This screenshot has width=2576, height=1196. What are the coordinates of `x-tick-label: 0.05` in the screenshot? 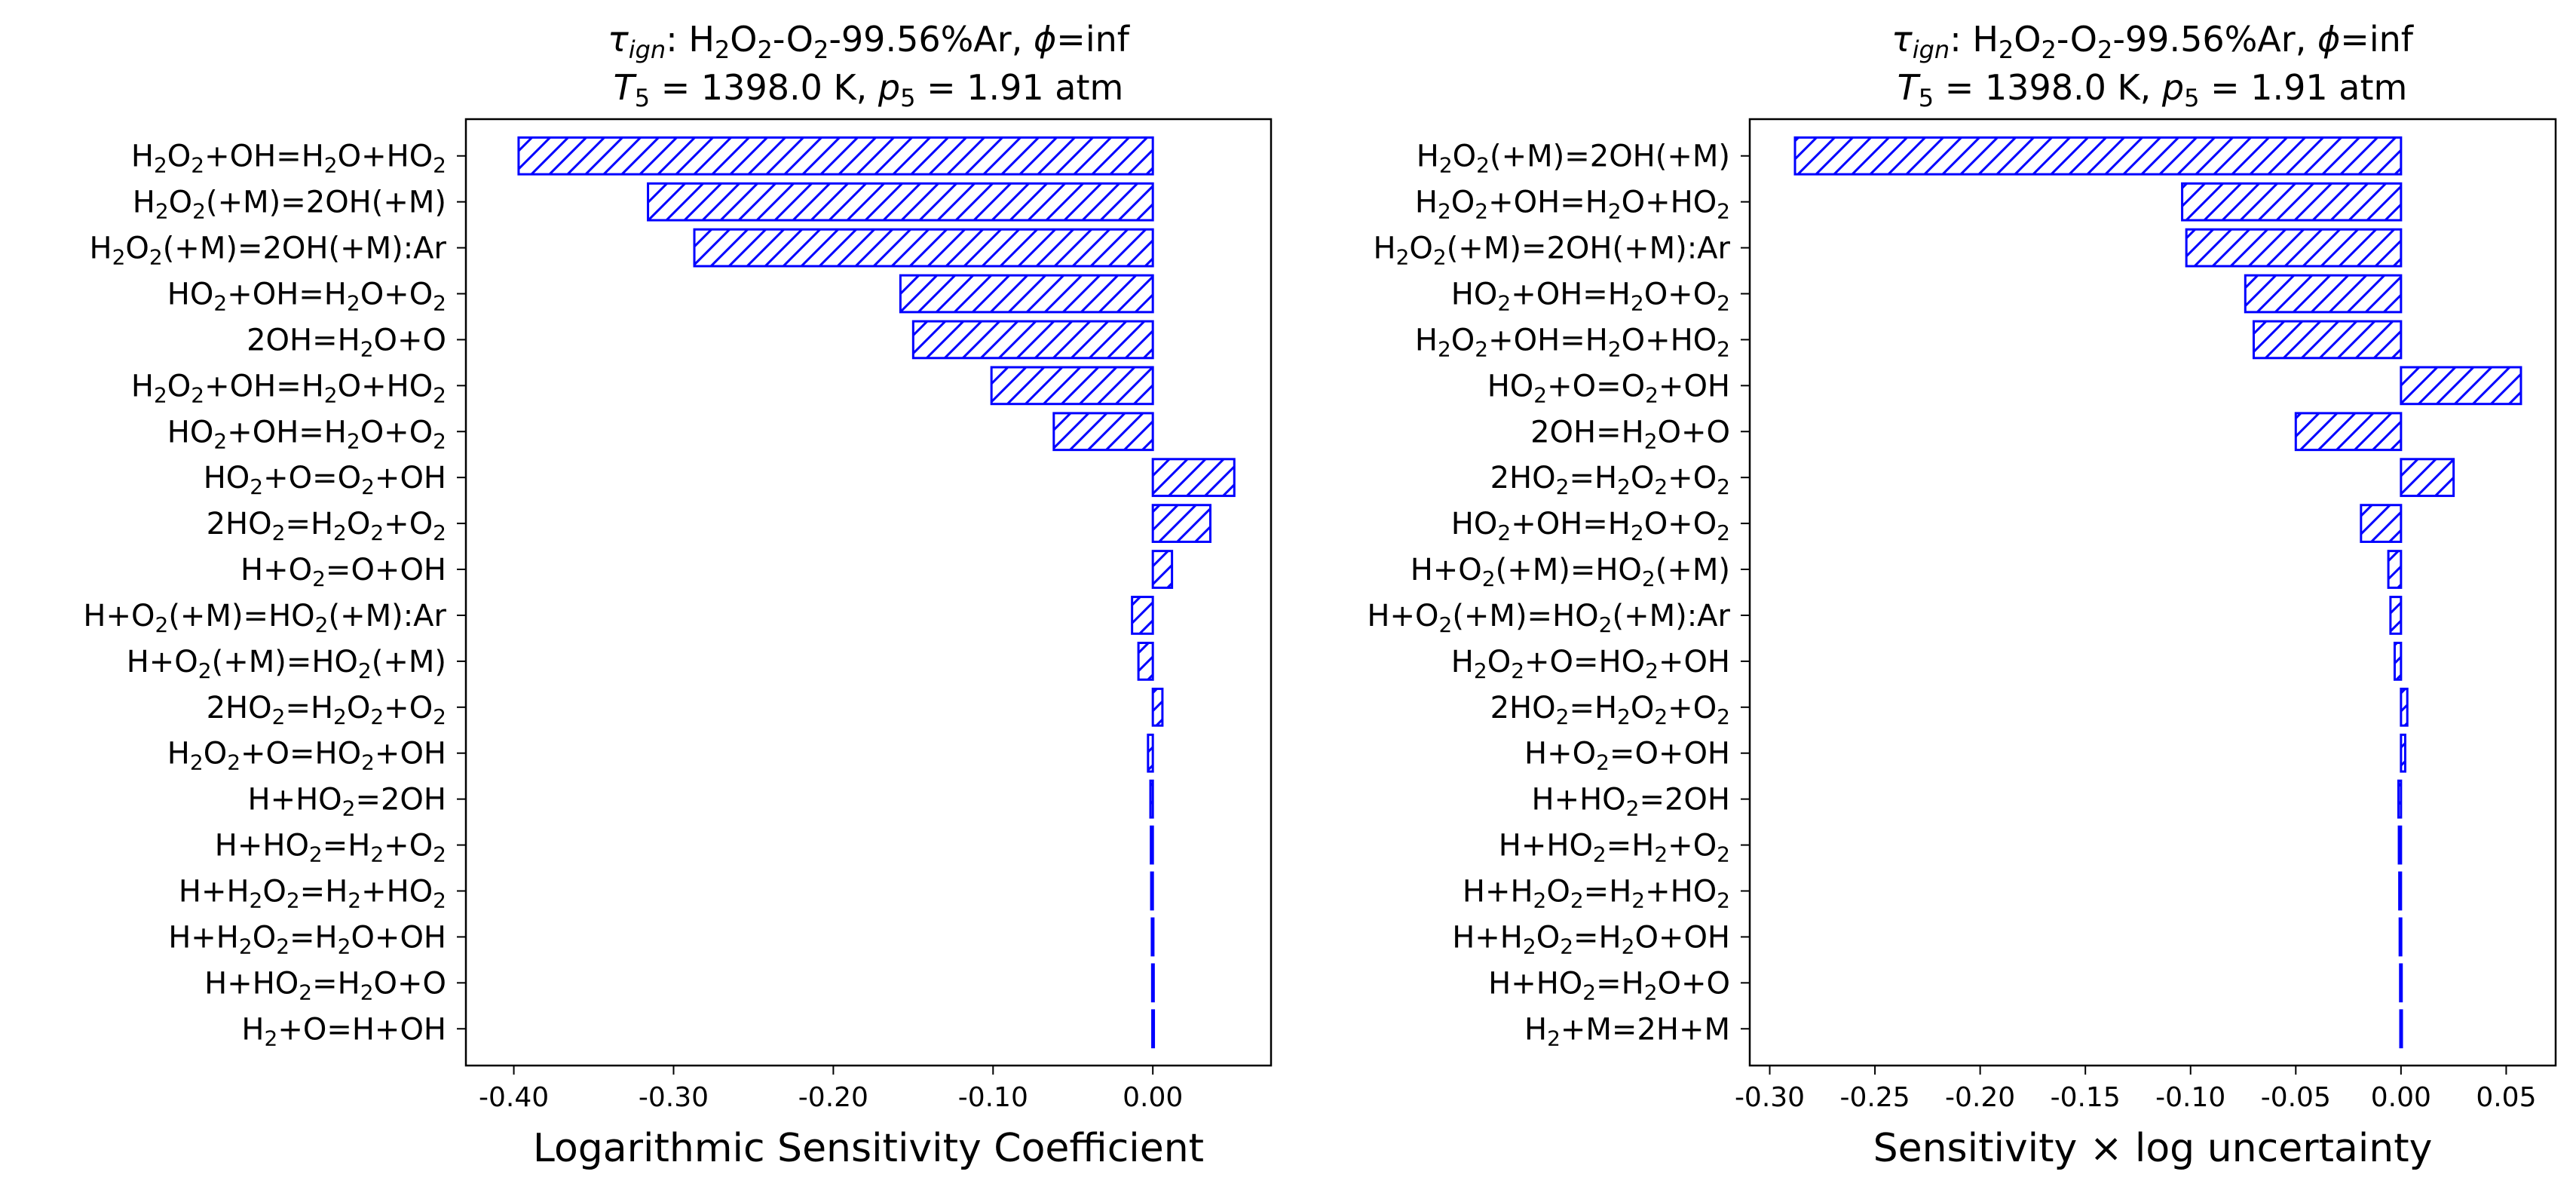 It's located at (2506, 1097).